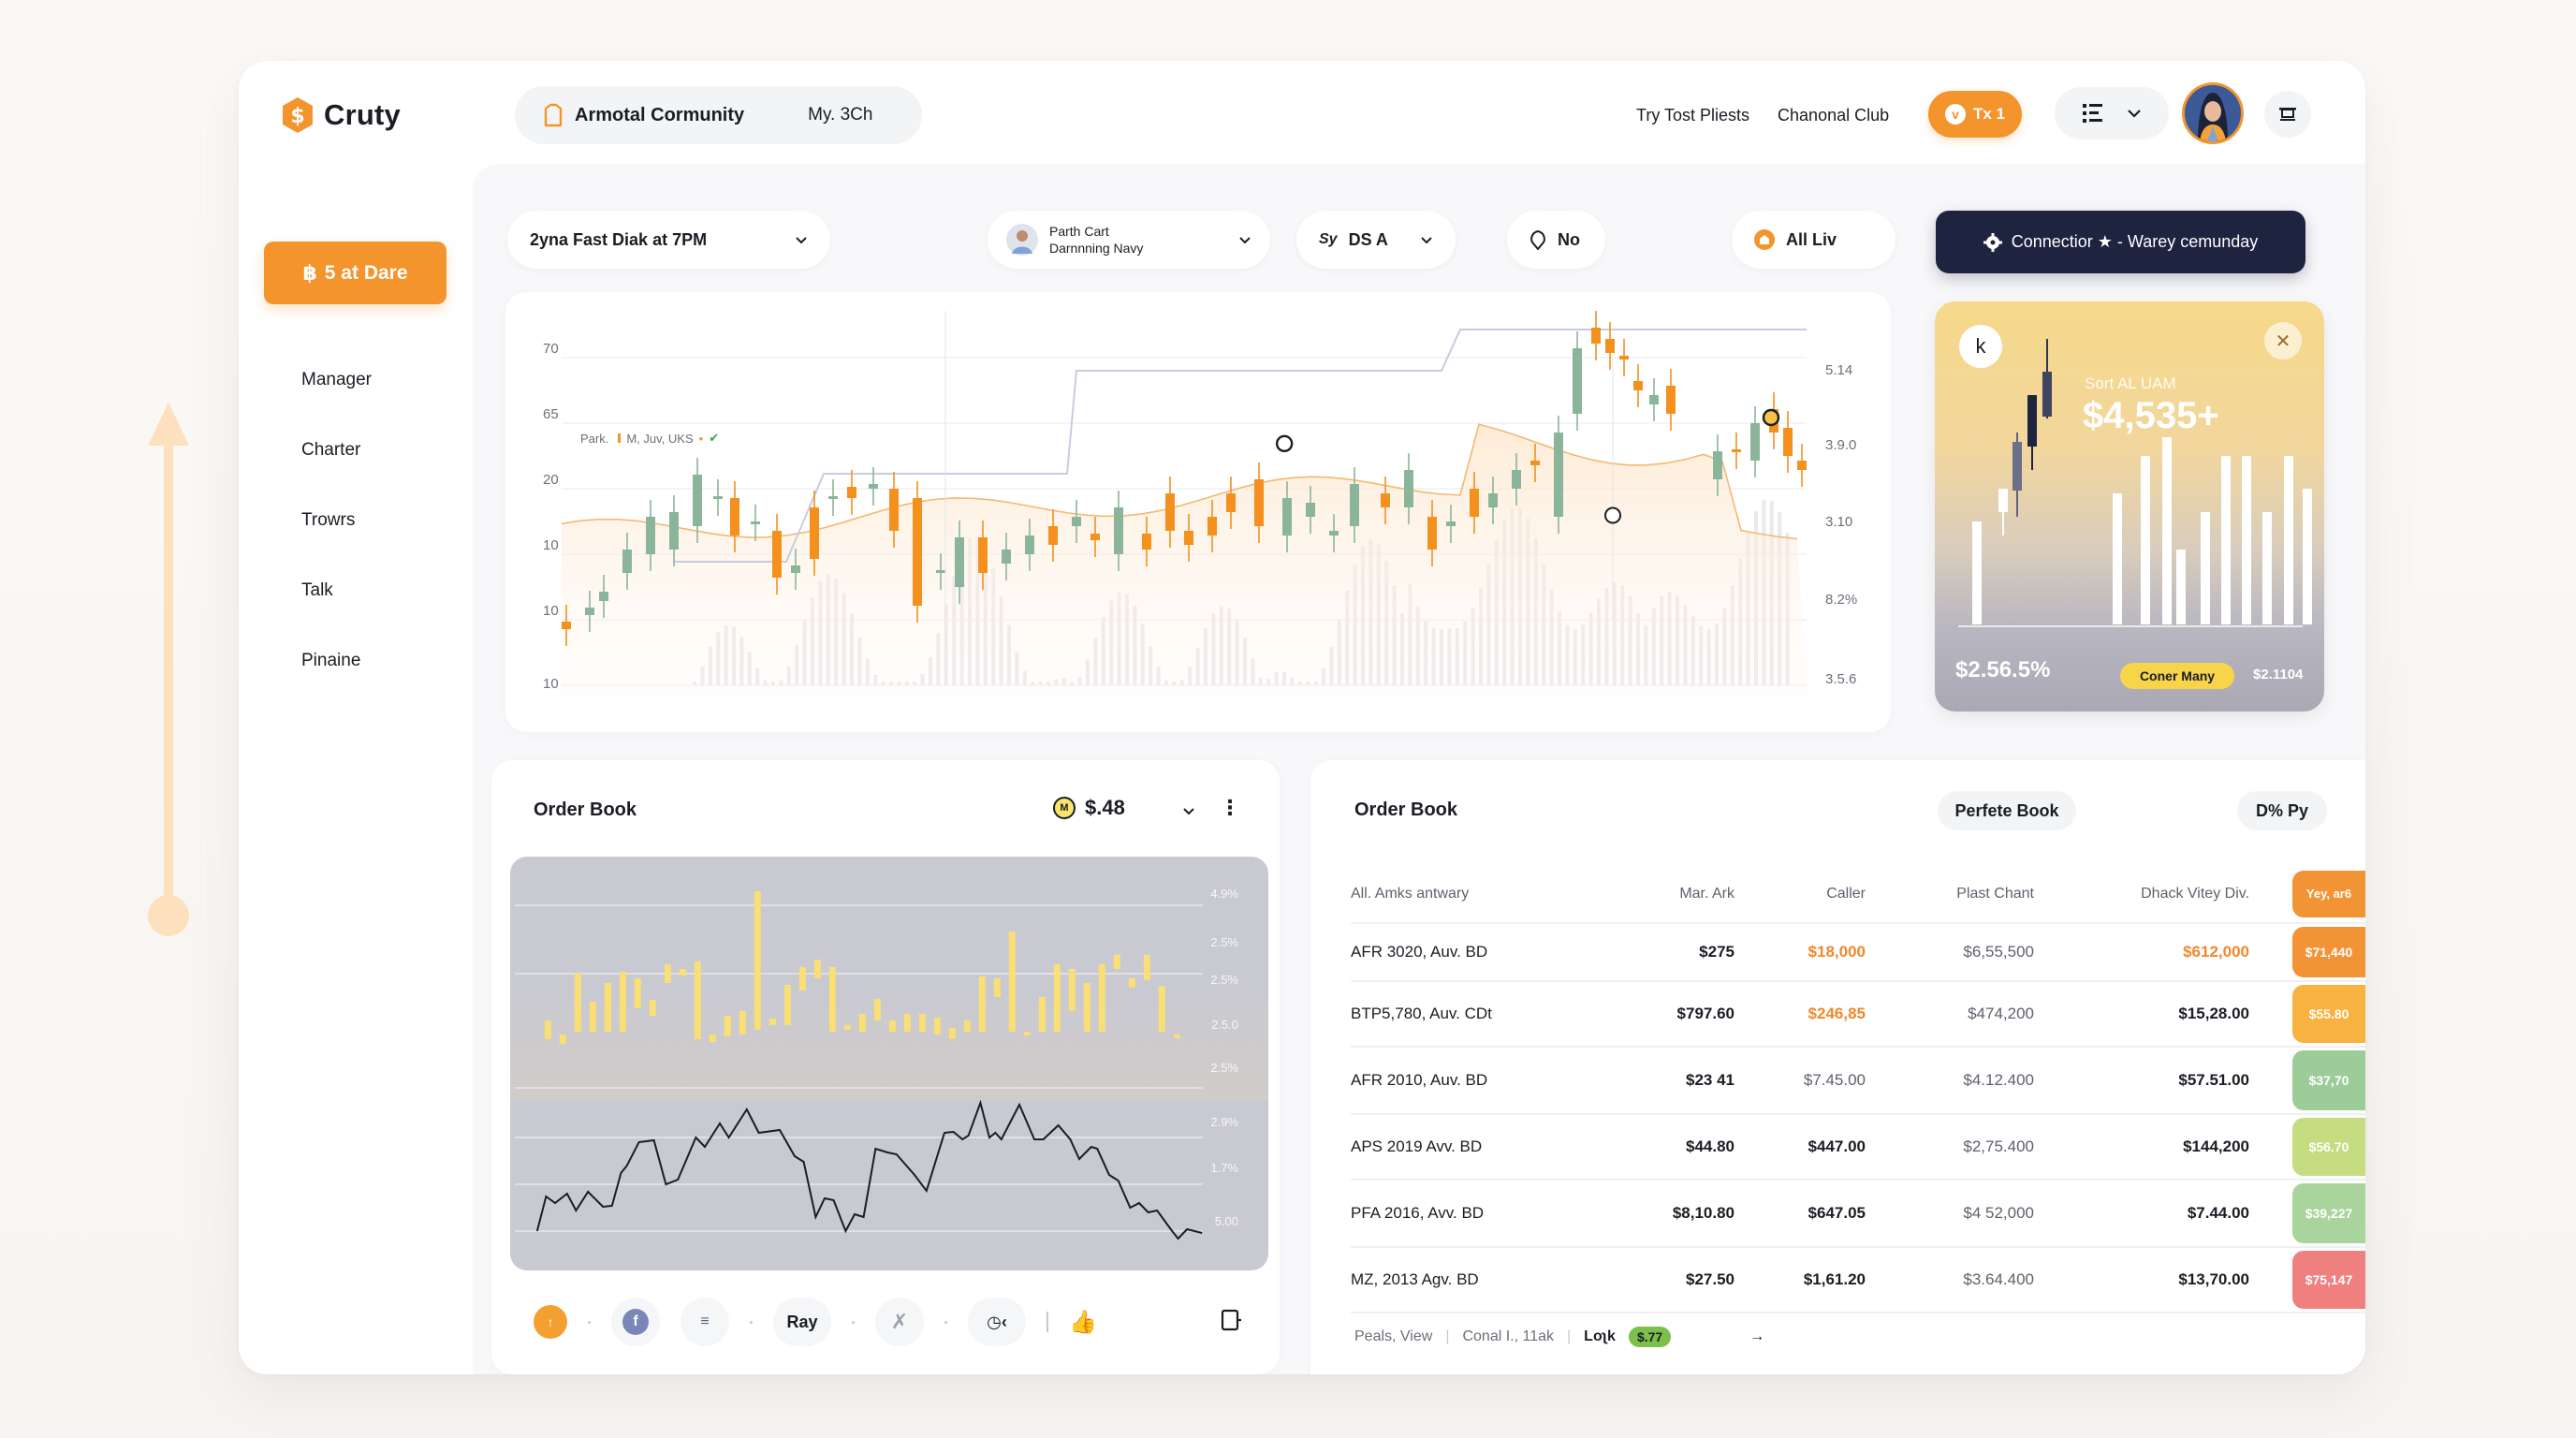 This screenshot has width=2576, height=1438. I want to click on k-button: k, so click(1980, 346).